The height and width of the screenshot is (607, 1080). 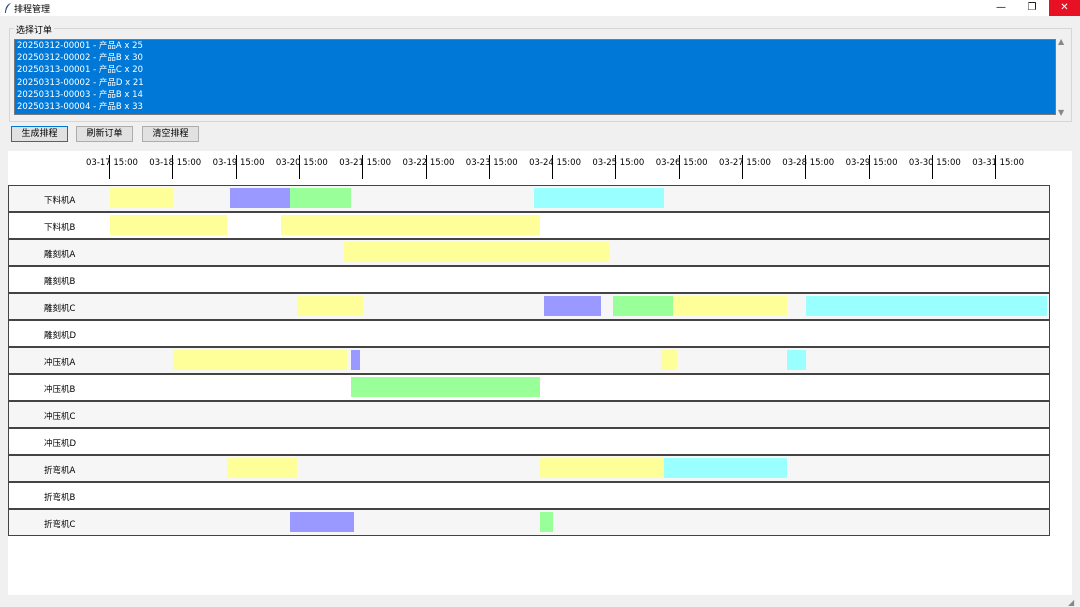 What do you see at coordinates (491, 163) in the screenshot?
I see `timeline-tick-label: 03-23 15:00` at bounding box center [491, 163].